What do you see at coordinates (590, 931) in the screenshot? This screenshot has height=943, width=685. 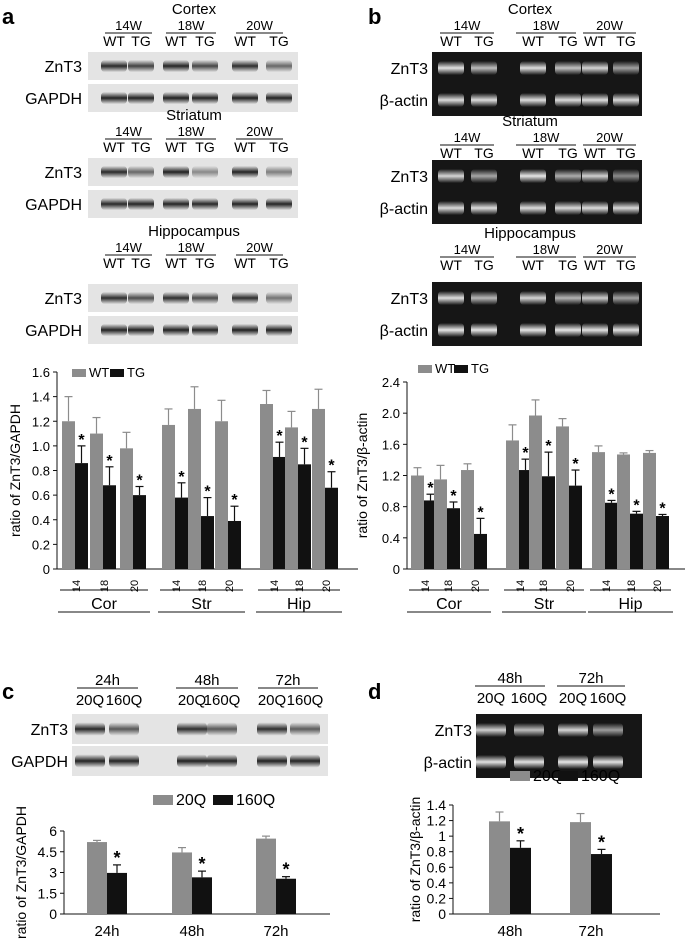 I see `x-tick-label: 72h` at bounding box center [590, 931].